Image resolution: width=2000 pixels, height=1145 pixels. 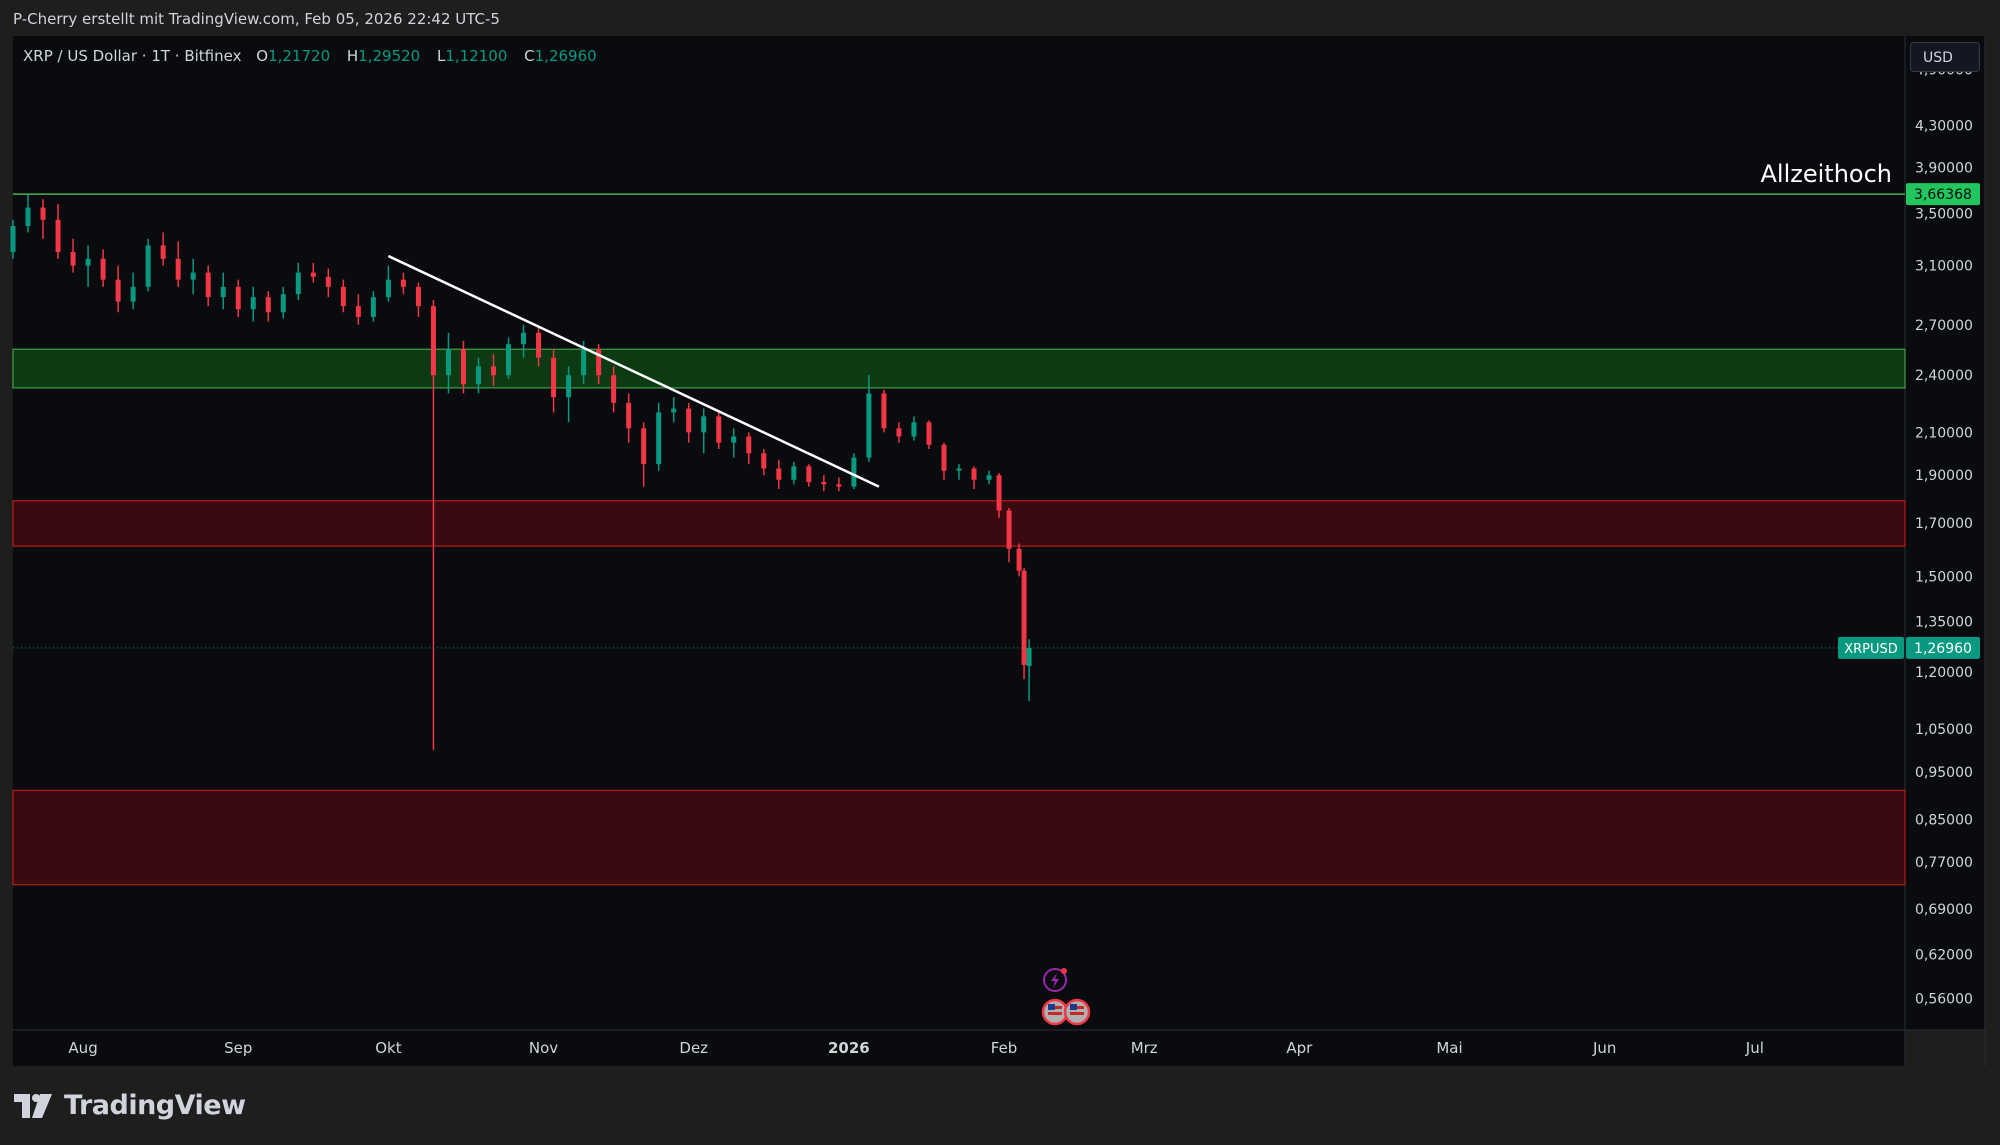 I want to click on legend-high-value: 1,29520, so click(x=389, y=56).